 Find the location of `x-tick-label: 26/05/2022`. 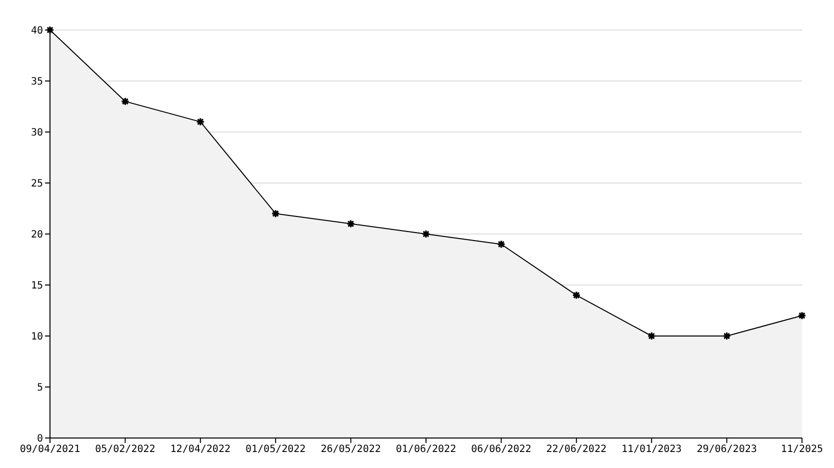

x-tick-label: 26/05/2022 is located at coordinates (350, 450).